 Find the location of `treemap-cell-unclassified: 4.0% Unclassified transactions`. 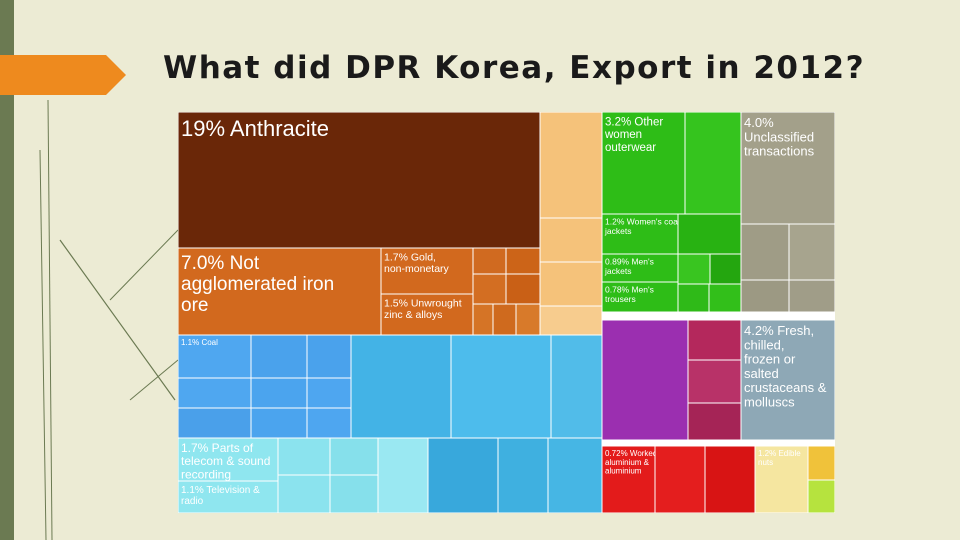

treemap-cell-unclassified: 4.0% Unclassified transactions is located at coordinates (788, 168).